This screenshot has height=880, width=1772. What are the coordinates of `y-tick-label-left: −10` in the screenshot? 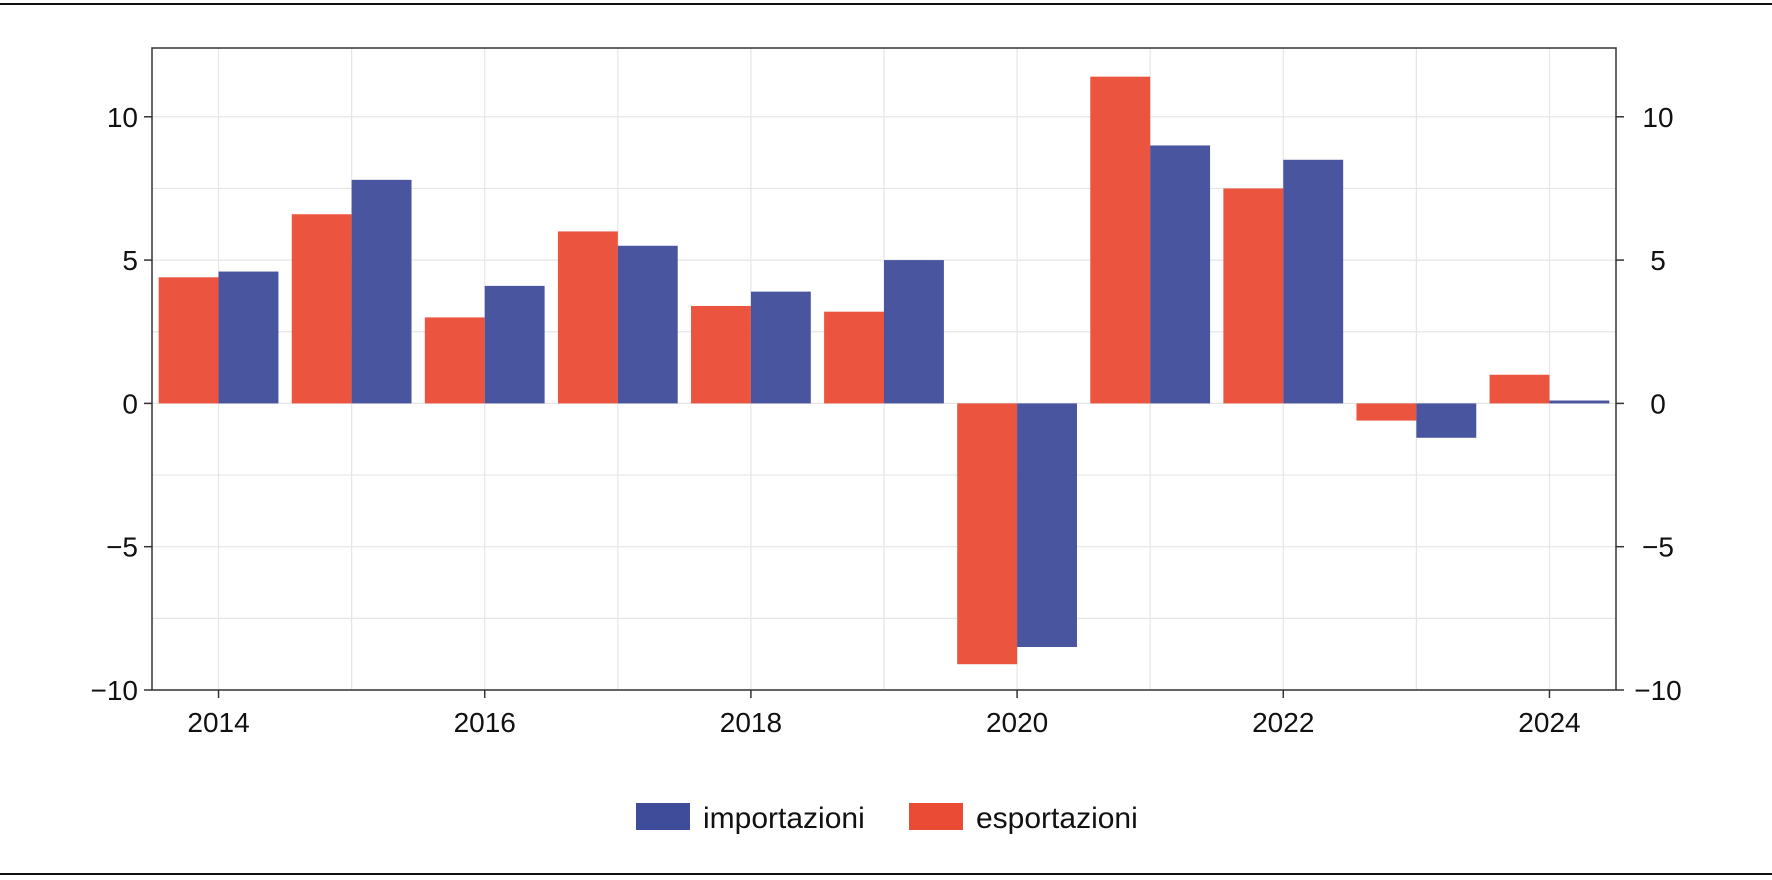 It's located at (115, 690).